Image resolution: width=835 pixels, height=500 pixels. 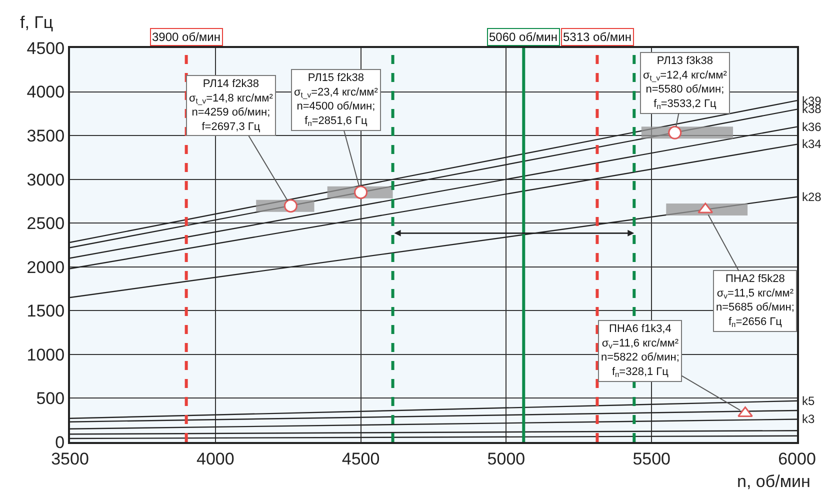 I want to click on y-tick-label: 0, so click(x=60, y=442).